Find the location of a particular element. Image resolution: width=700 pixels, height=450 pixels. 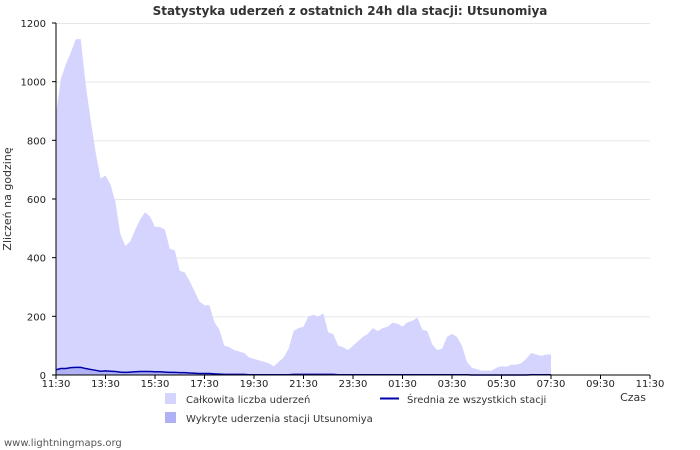

y-axis-ticks: 0 200 400 600 800 1000 1200 is located at coordinates (38, 200).